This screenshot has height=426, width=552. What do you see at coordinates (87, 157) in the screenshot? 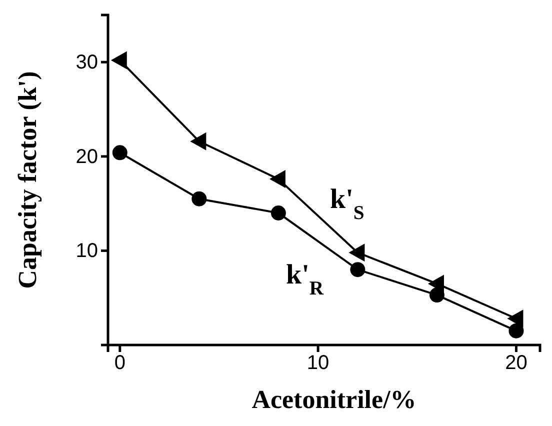
I see `y-tick-label: 20` at bounding box center [87, 157].